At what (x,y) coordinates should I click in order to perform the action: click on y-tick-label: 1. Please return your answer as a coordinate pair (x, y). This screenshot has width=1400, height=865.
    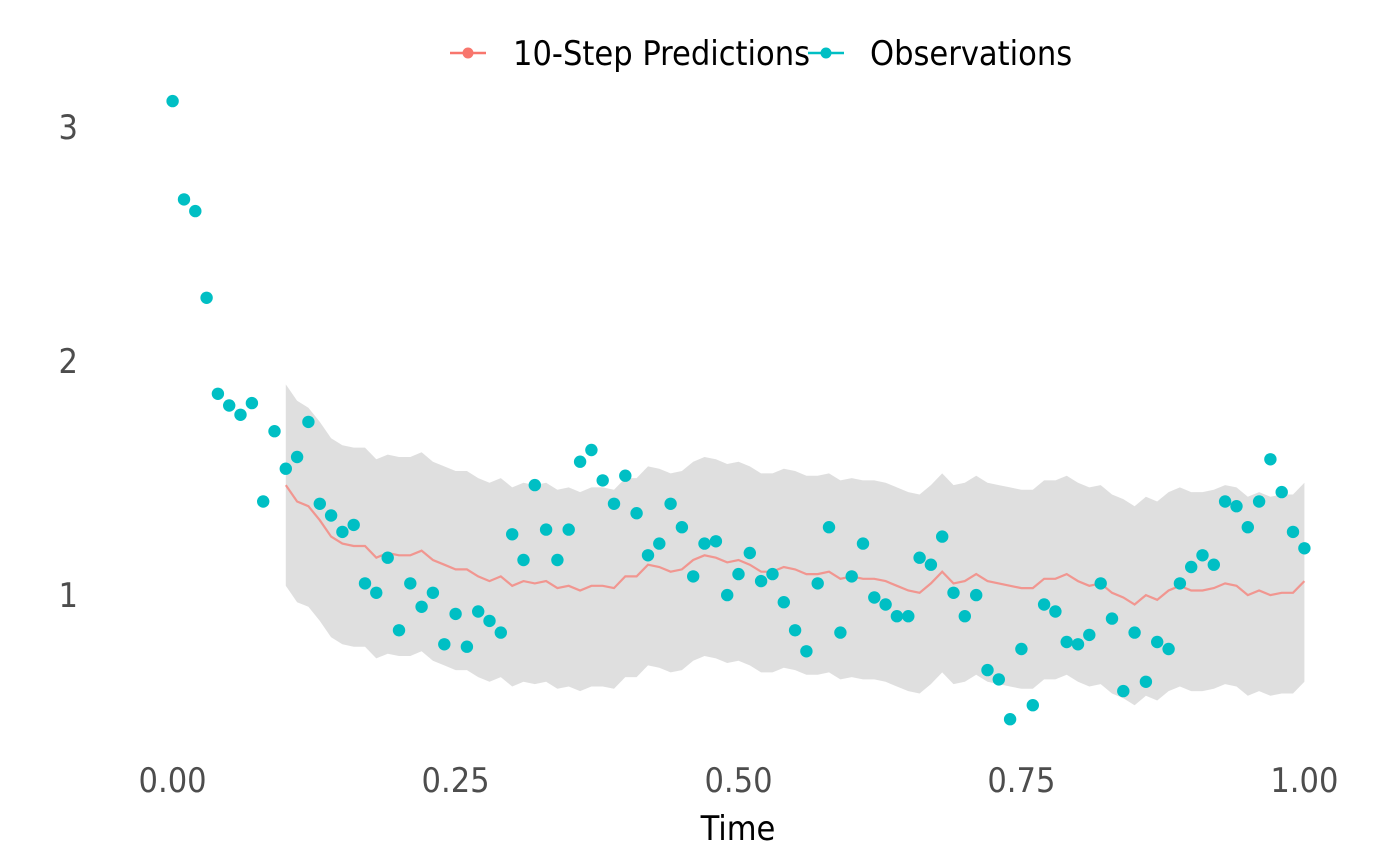
    Looking at the image, I should click on (68, 596).